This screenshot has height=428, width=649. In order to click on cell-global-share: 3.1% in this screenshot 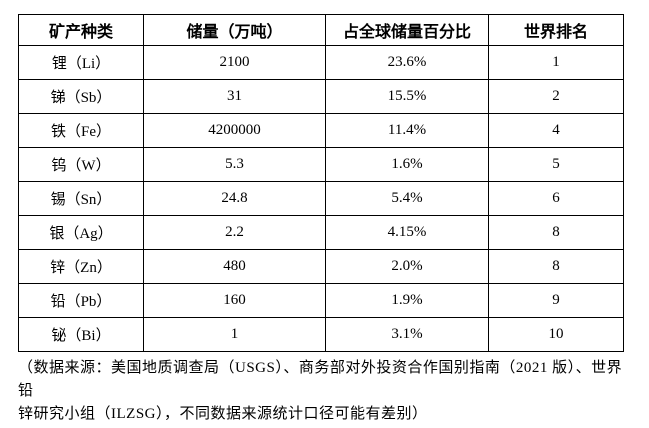, I will do `click(407, 334)`.